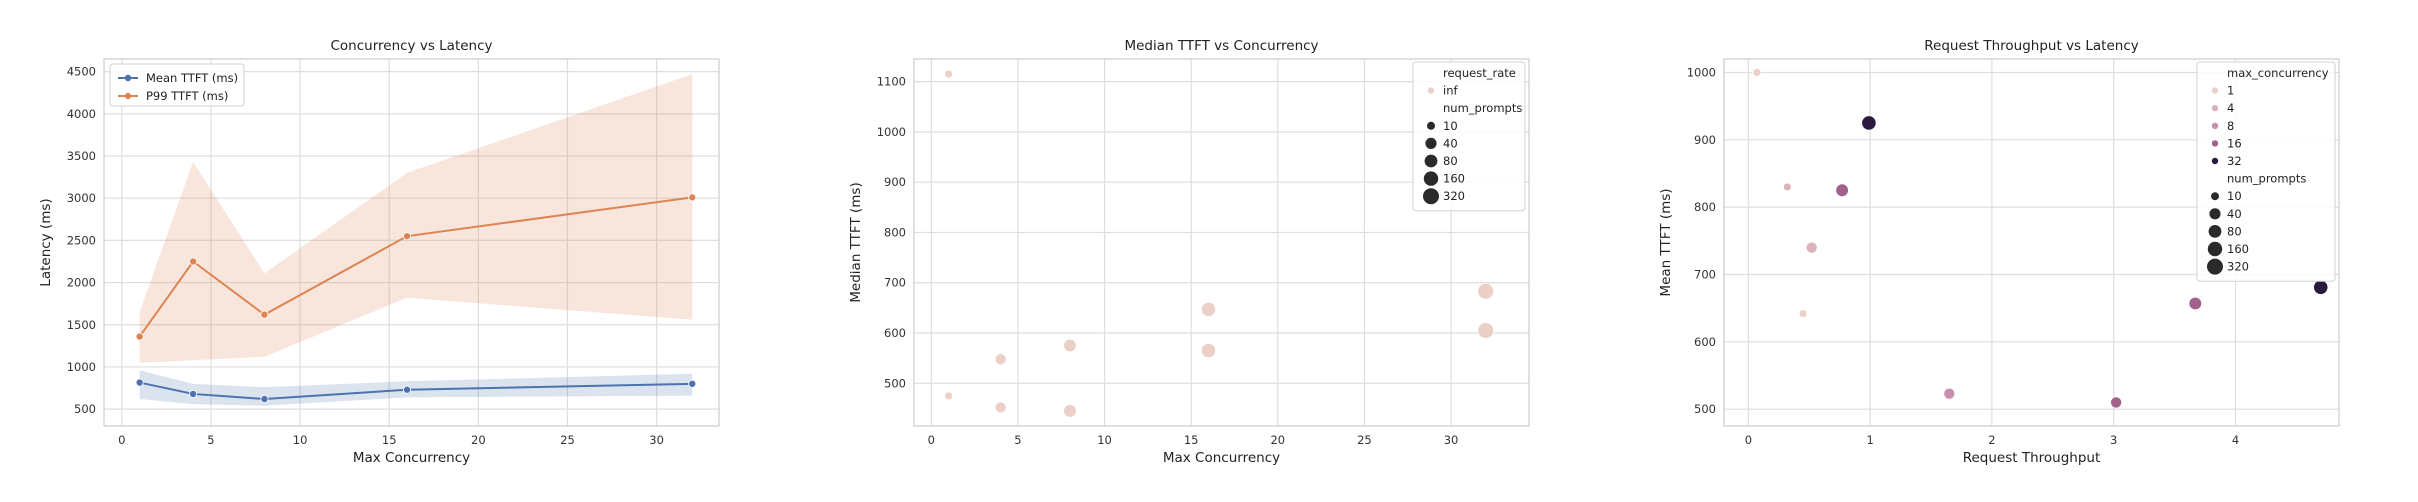 Image resolution: width=2418 pixels, height=502 pixels. What do you see at coordinates (2278, 73) in the screenshot?
I see `legend-hue-title: max_concurrency` at bounding box center [2278, 73].